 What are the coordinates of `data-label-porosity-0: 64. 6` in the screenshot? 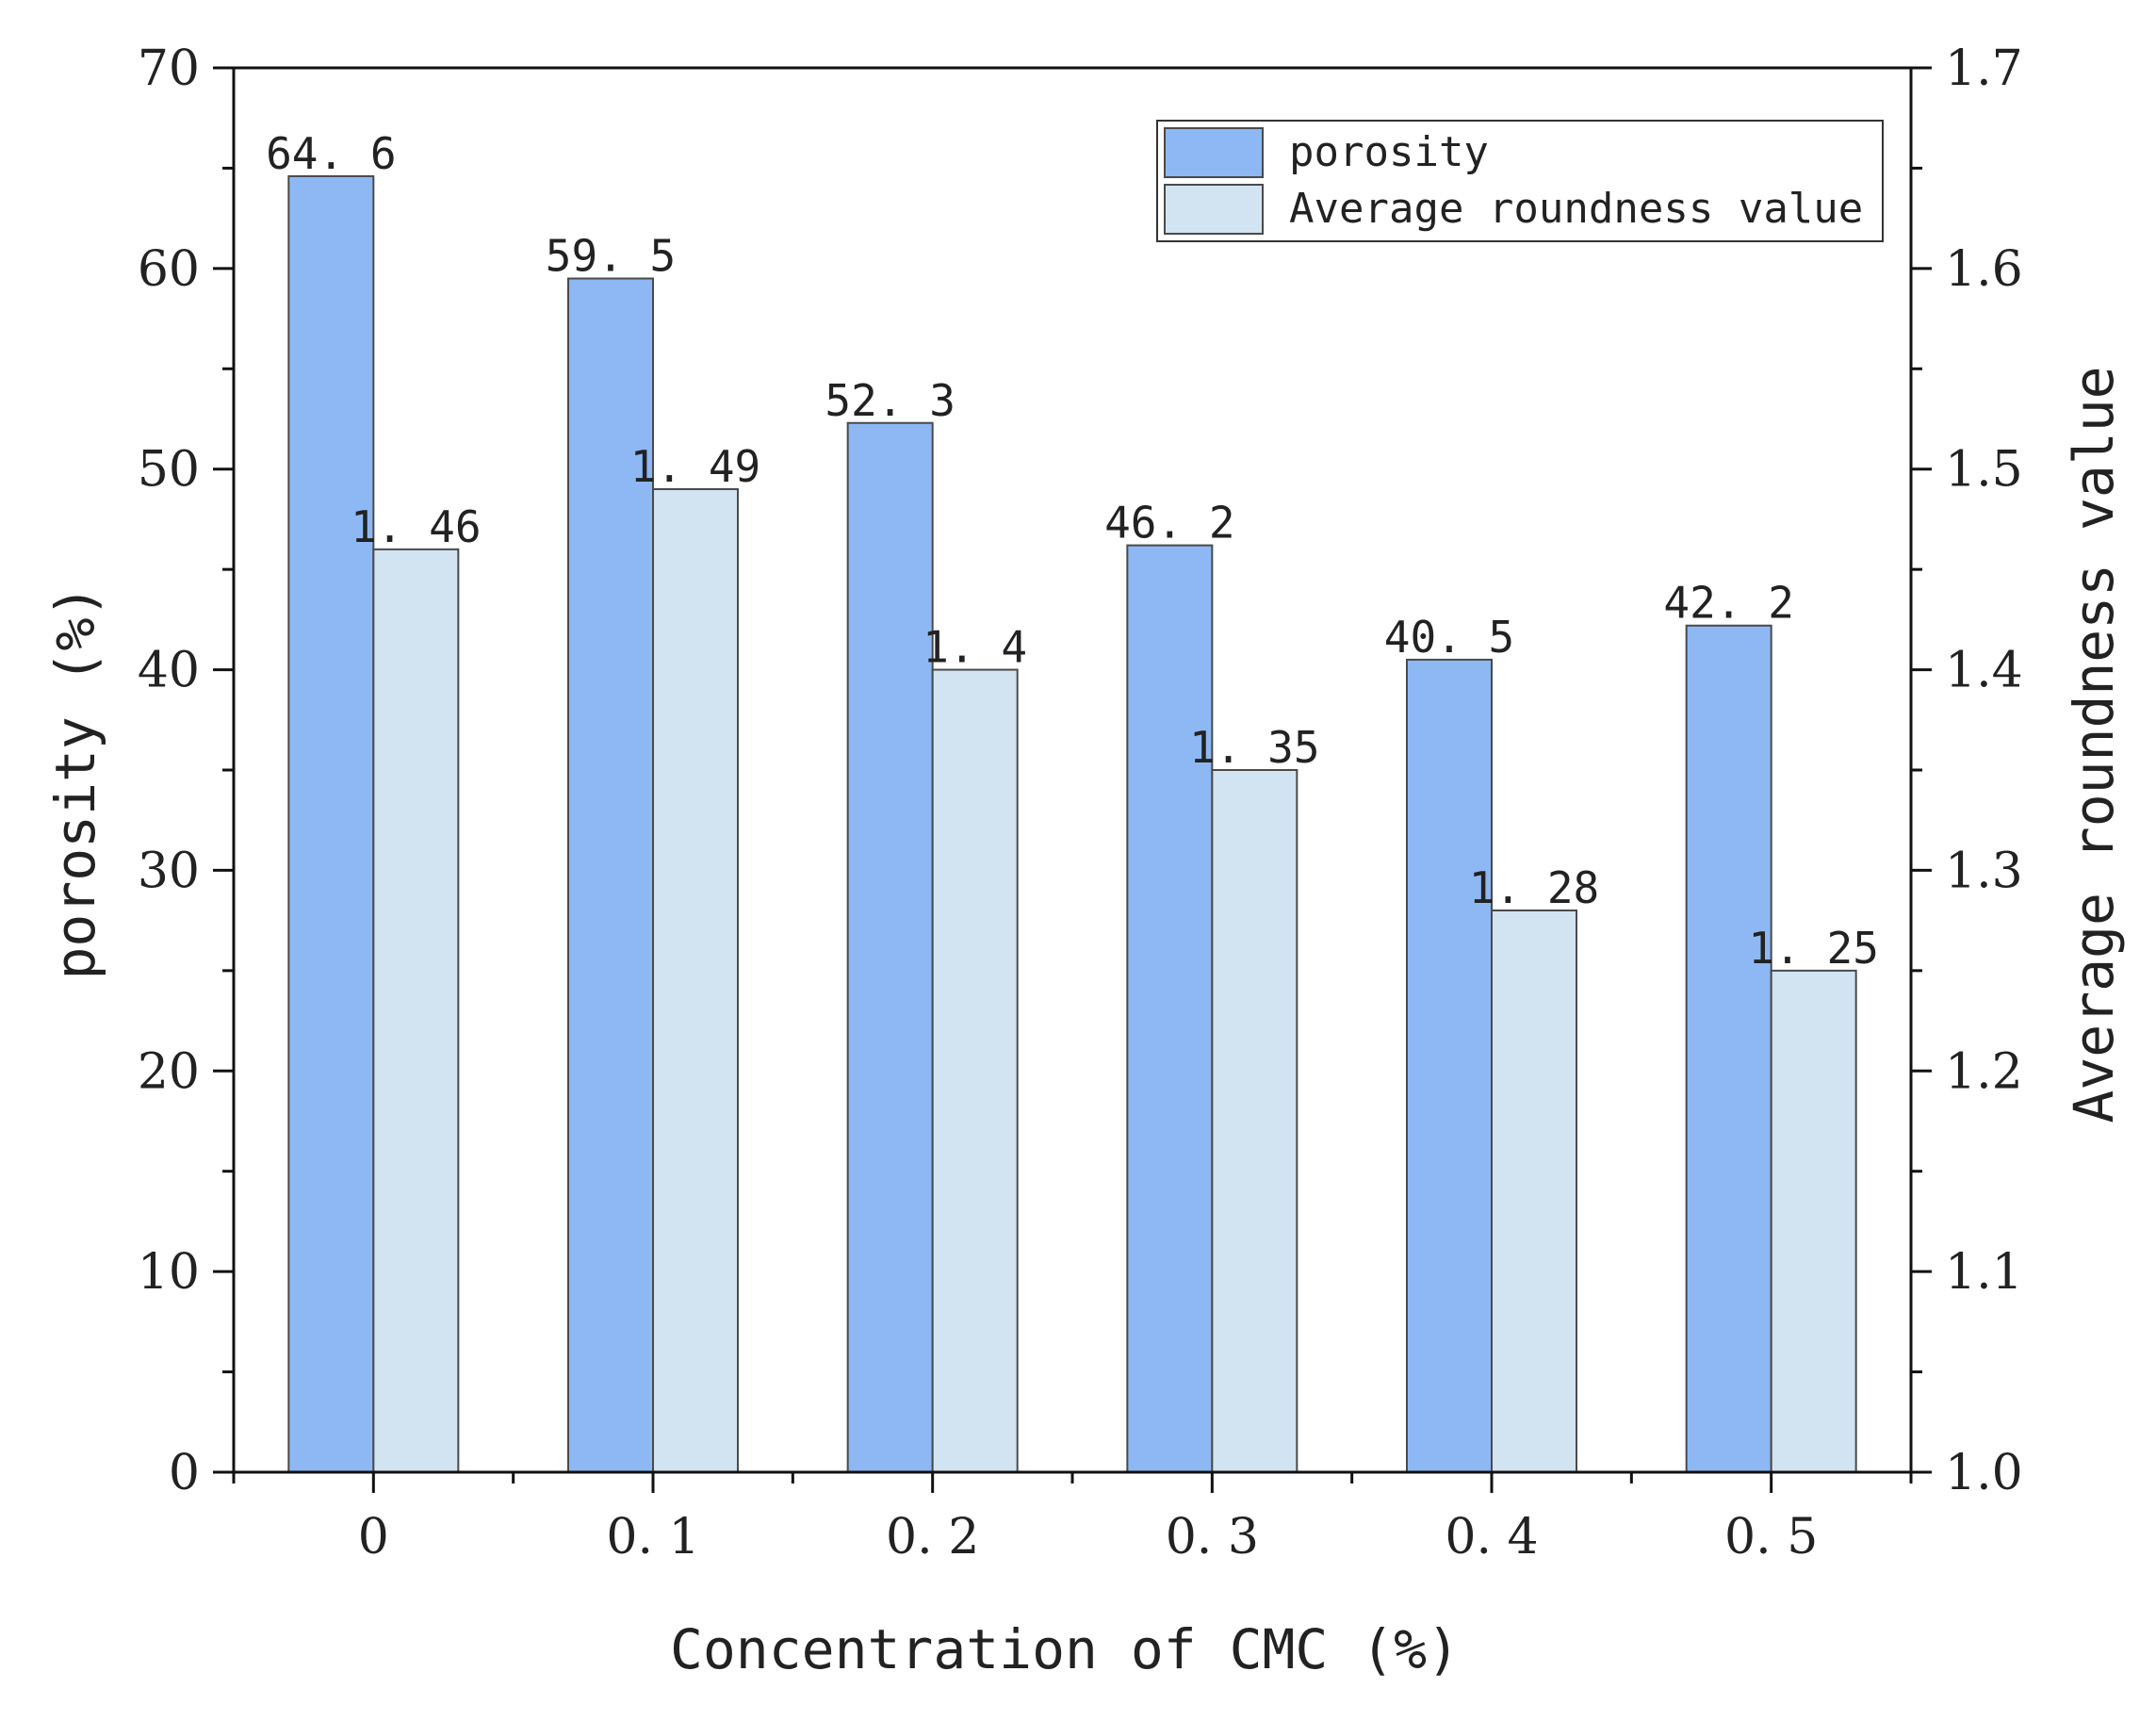 It's located at (331, 153).